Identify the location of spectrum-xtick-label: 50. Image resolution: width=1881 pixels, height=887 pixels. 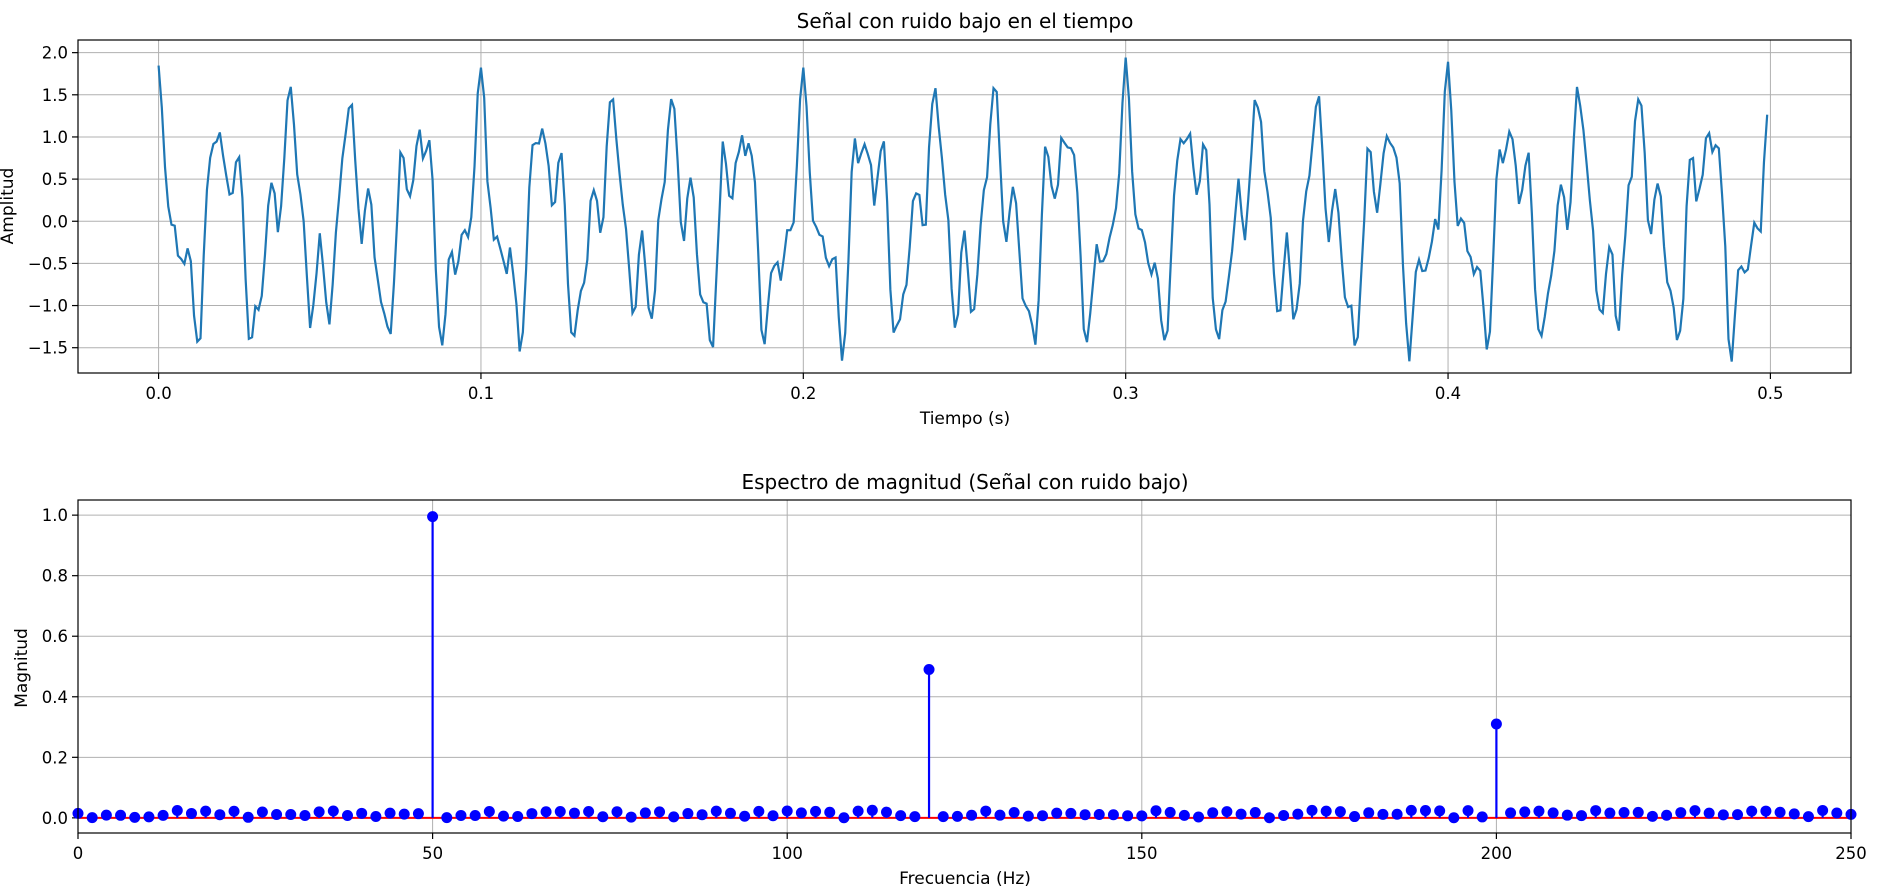
(432, 853).